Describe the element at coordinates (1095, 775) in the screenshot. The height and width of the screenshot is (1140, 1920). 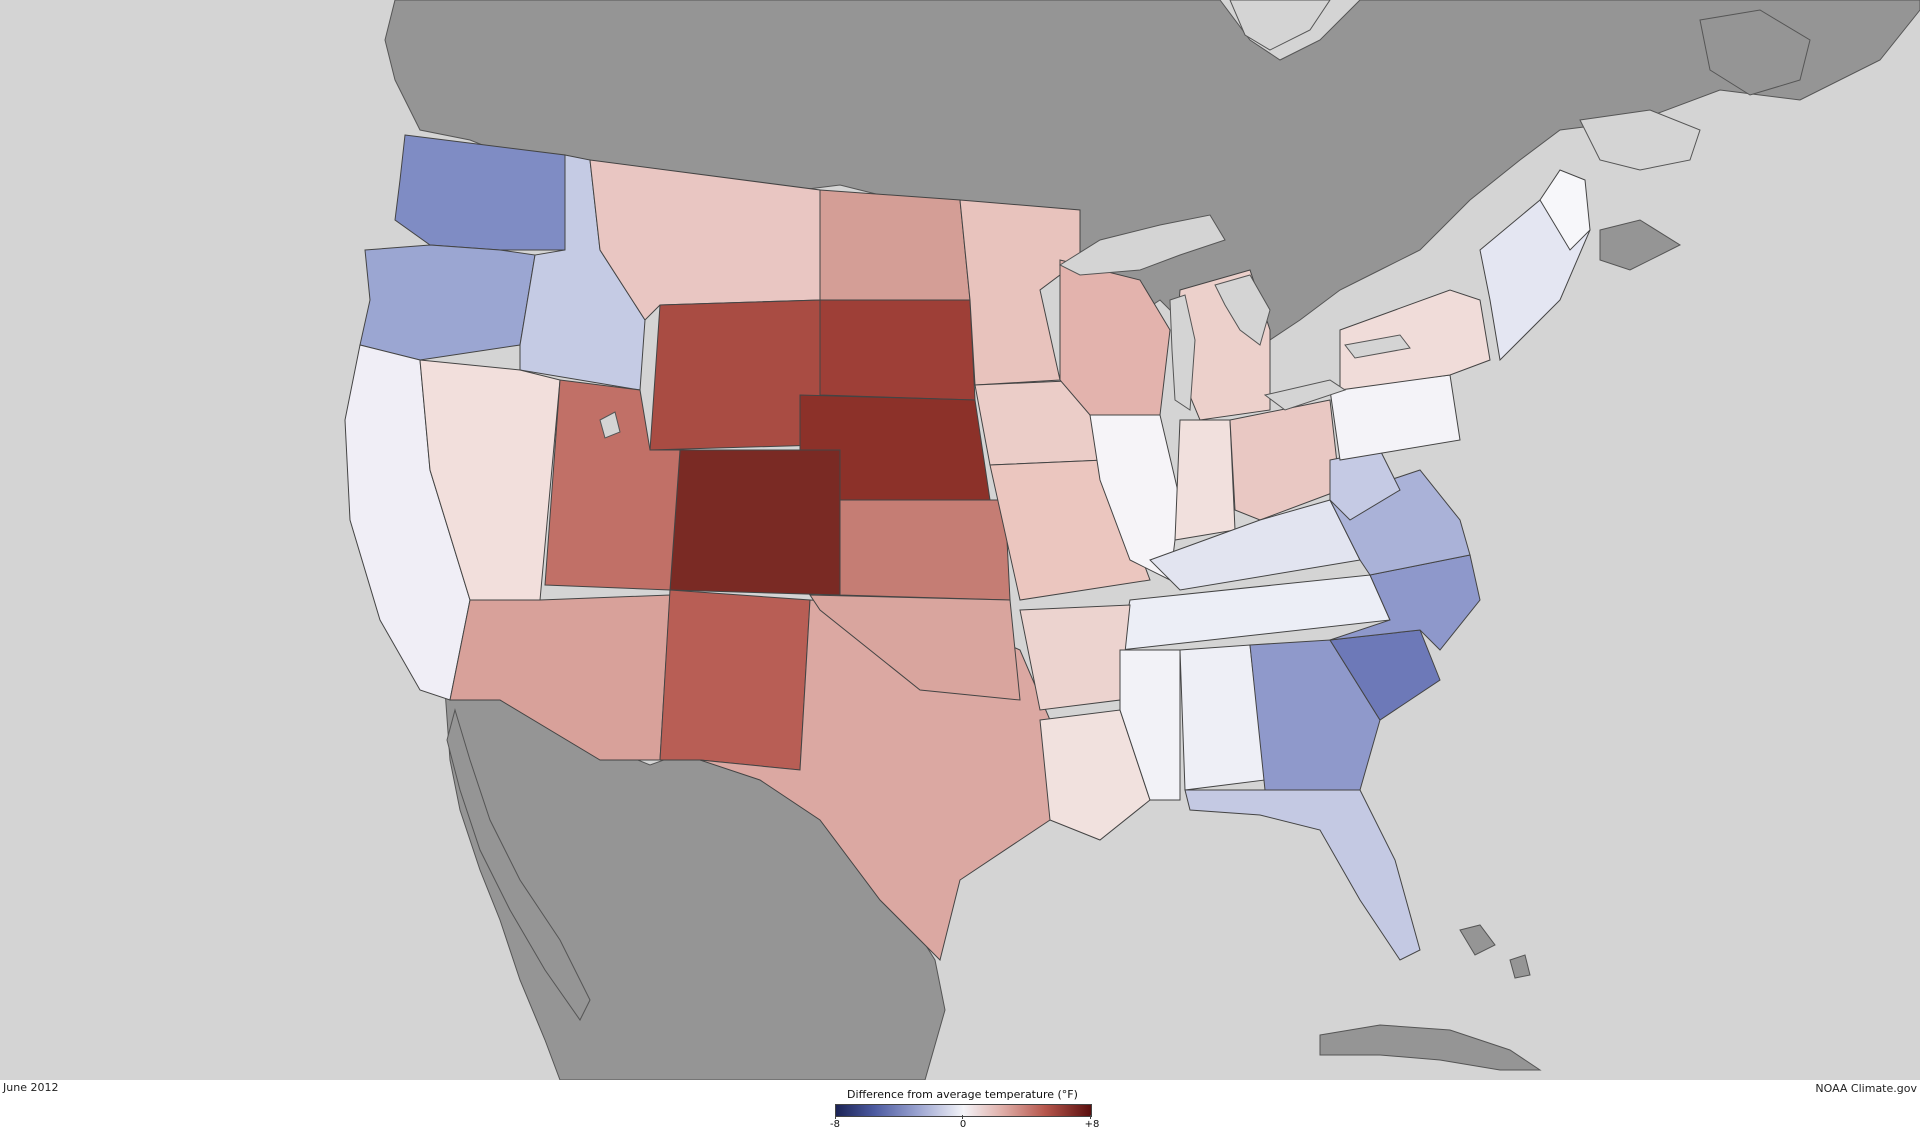
I see `region-louisiana` at that location.